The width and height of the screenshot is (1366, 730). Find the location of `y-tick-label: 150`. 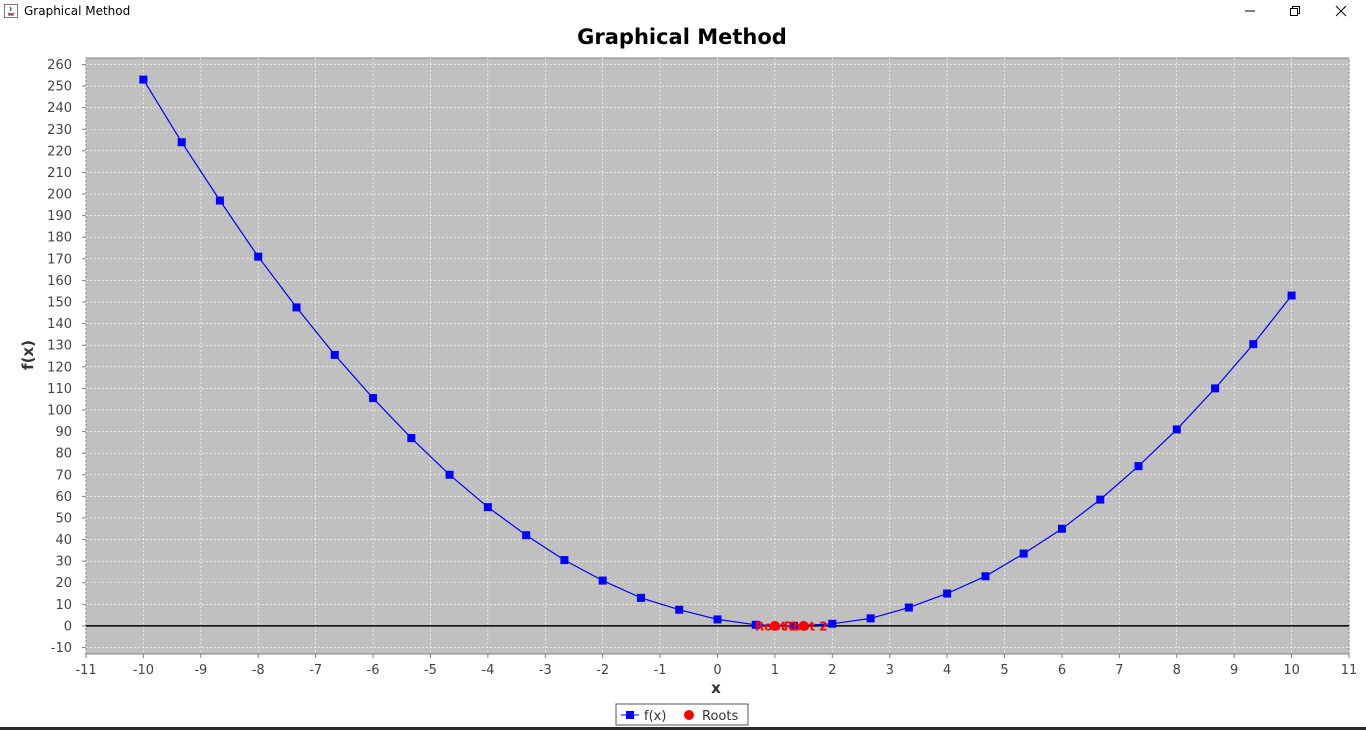

y-tick-label: 150 is located at coordinates (59, 303).